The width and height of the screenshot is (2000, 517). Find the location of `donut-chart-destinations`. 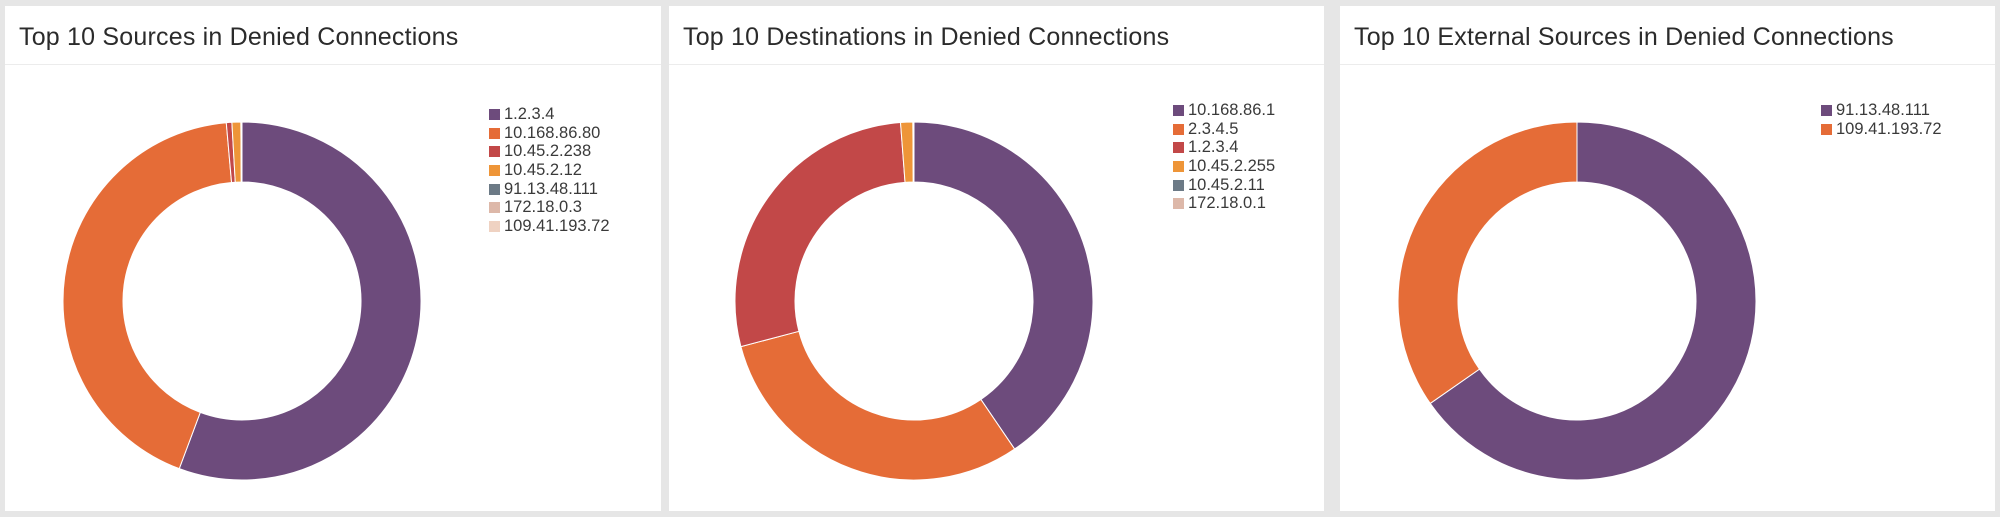

donut-chart-destinations is located at coordinates (914, 301).